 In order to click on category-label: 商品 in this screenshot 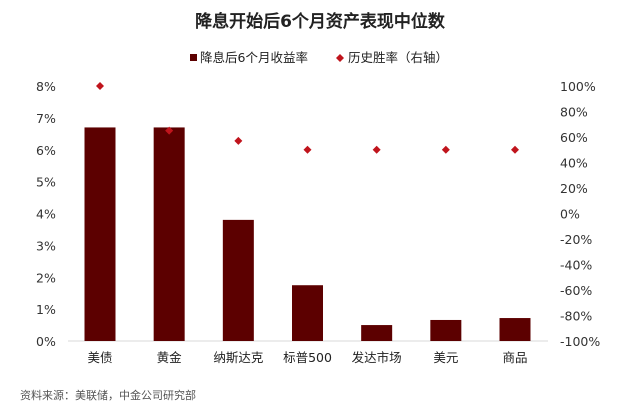, I will do `click(514, 357)`.